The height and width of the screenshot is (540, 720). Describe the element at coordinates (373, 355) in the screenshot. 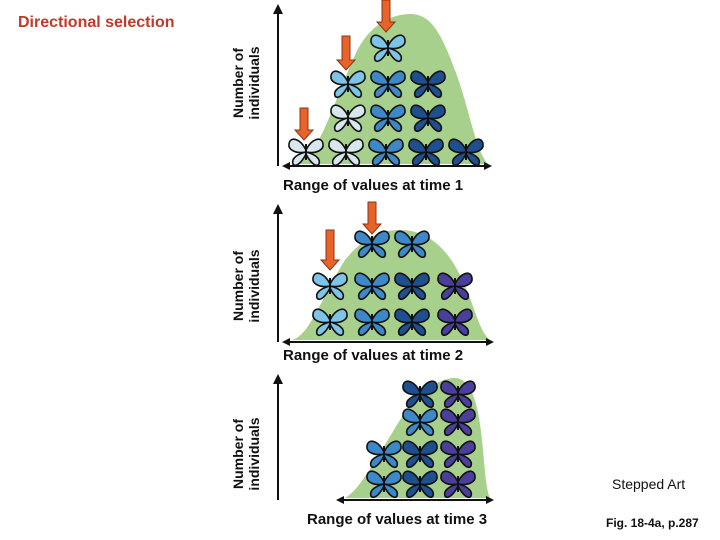

I see `x-axis-label: Range of values at time 2` at that location.